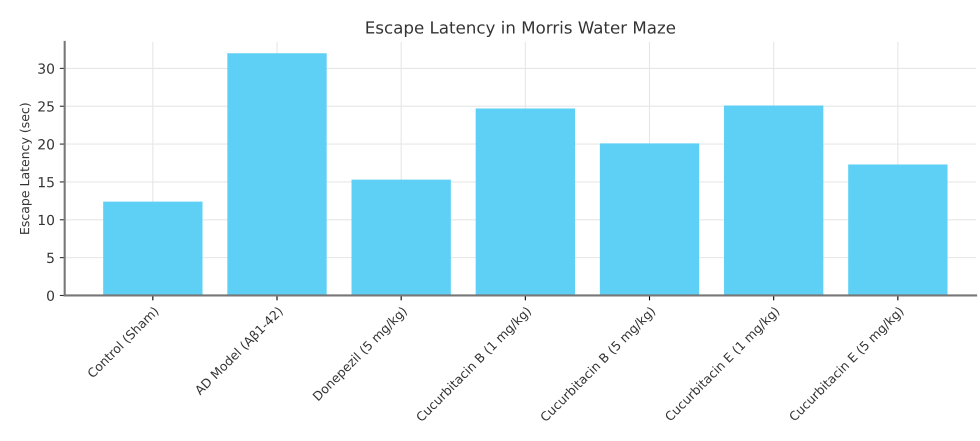 This screenshot has width=980, height=441. Describe the element at coordinates (46, 182) in the screenshot. I see `y-tick-label: 15` at that location.